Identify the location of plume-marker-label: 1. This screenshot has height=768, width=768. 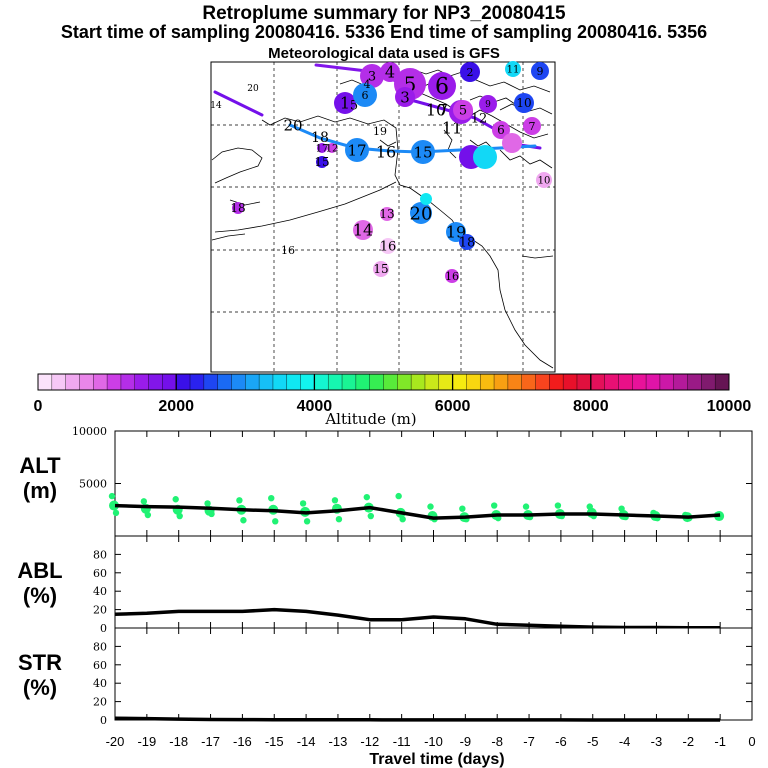
(345, 103).